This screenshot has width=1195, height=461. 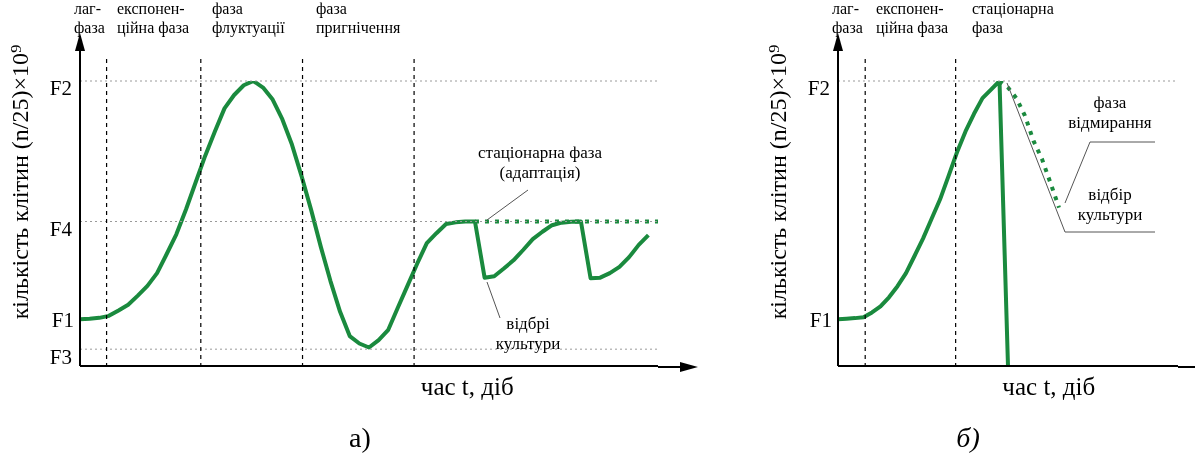 What do you see at coordinates (968, 437) in the screenshot?
I see `text: б)` at bounding box center [968, 437].